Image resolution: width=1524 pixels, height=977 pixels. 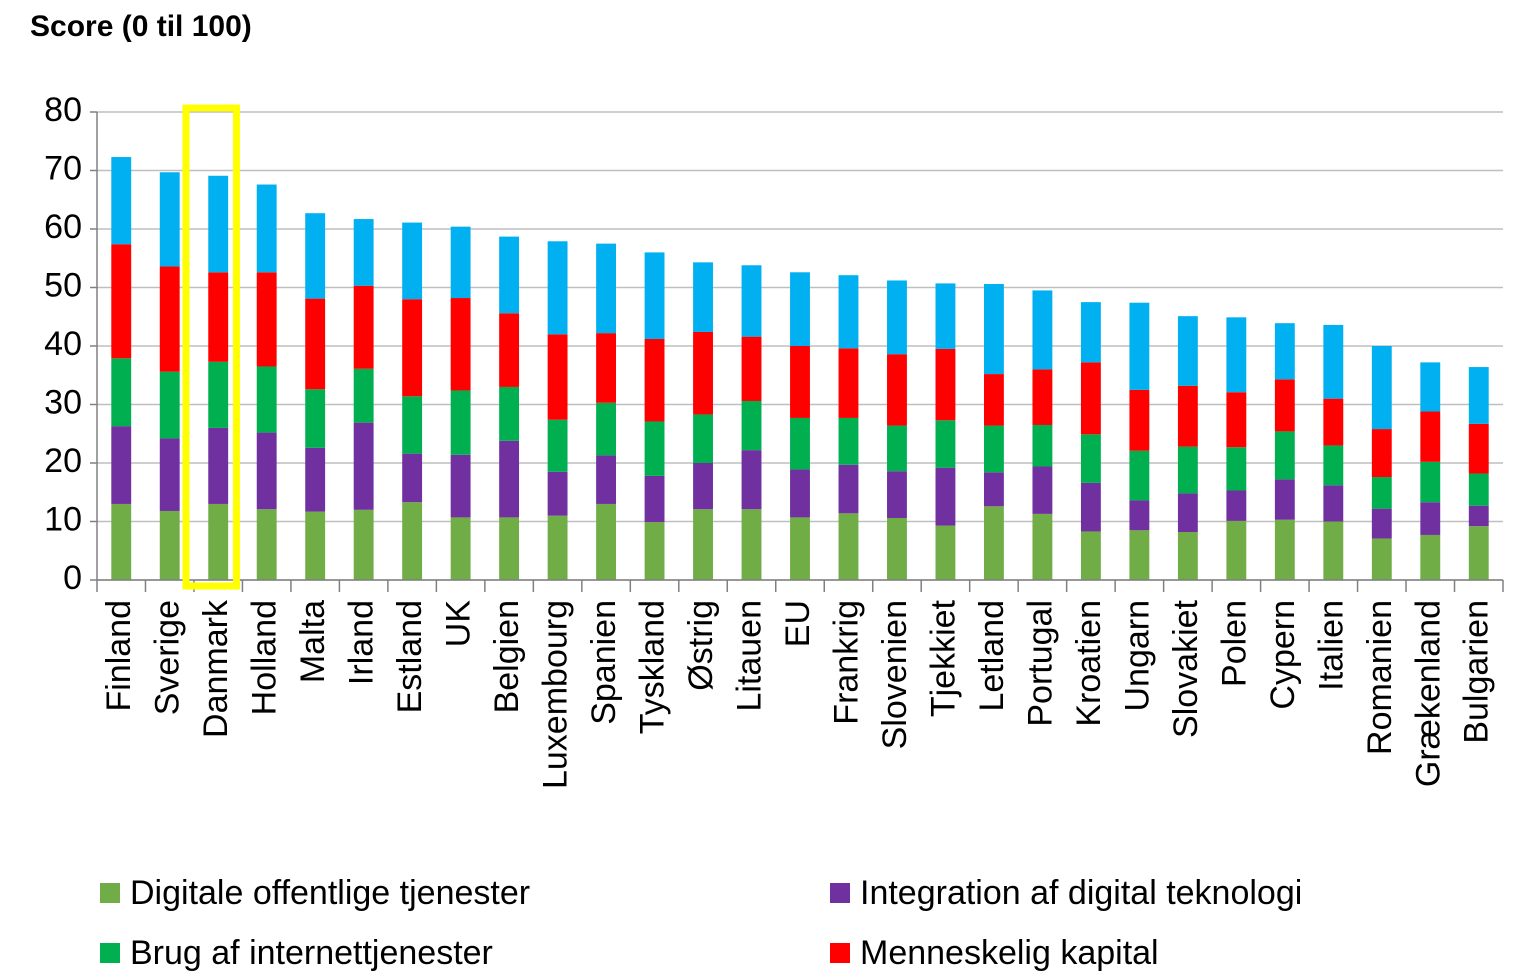 What do you see at coordinates (507, 656) in the screenshot?
I see `x-tick-label: Belgien` at bounding box center [507, 656].